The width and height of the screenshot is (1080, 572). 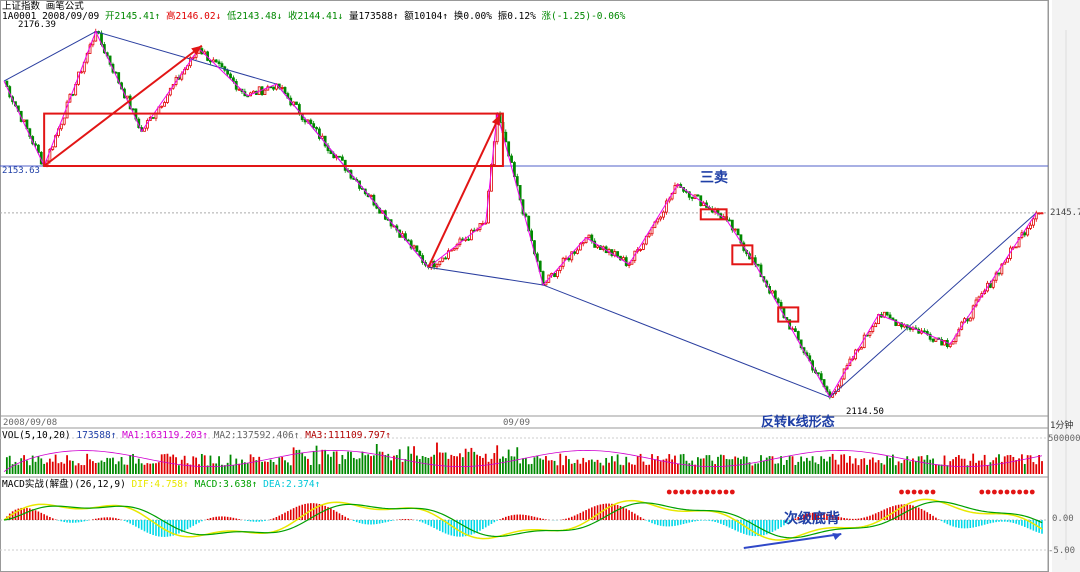 I want to click on date-mid-label: 09/09, so click(x=517, y=423).